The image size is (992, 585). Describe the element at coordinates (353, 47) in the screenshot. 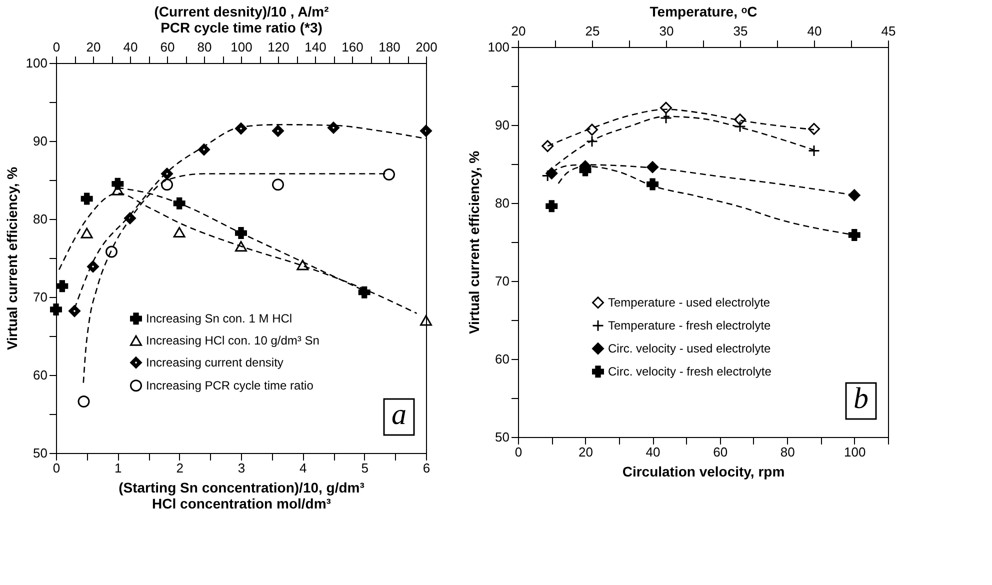

I see `x2-tick-label: 160` at that location.